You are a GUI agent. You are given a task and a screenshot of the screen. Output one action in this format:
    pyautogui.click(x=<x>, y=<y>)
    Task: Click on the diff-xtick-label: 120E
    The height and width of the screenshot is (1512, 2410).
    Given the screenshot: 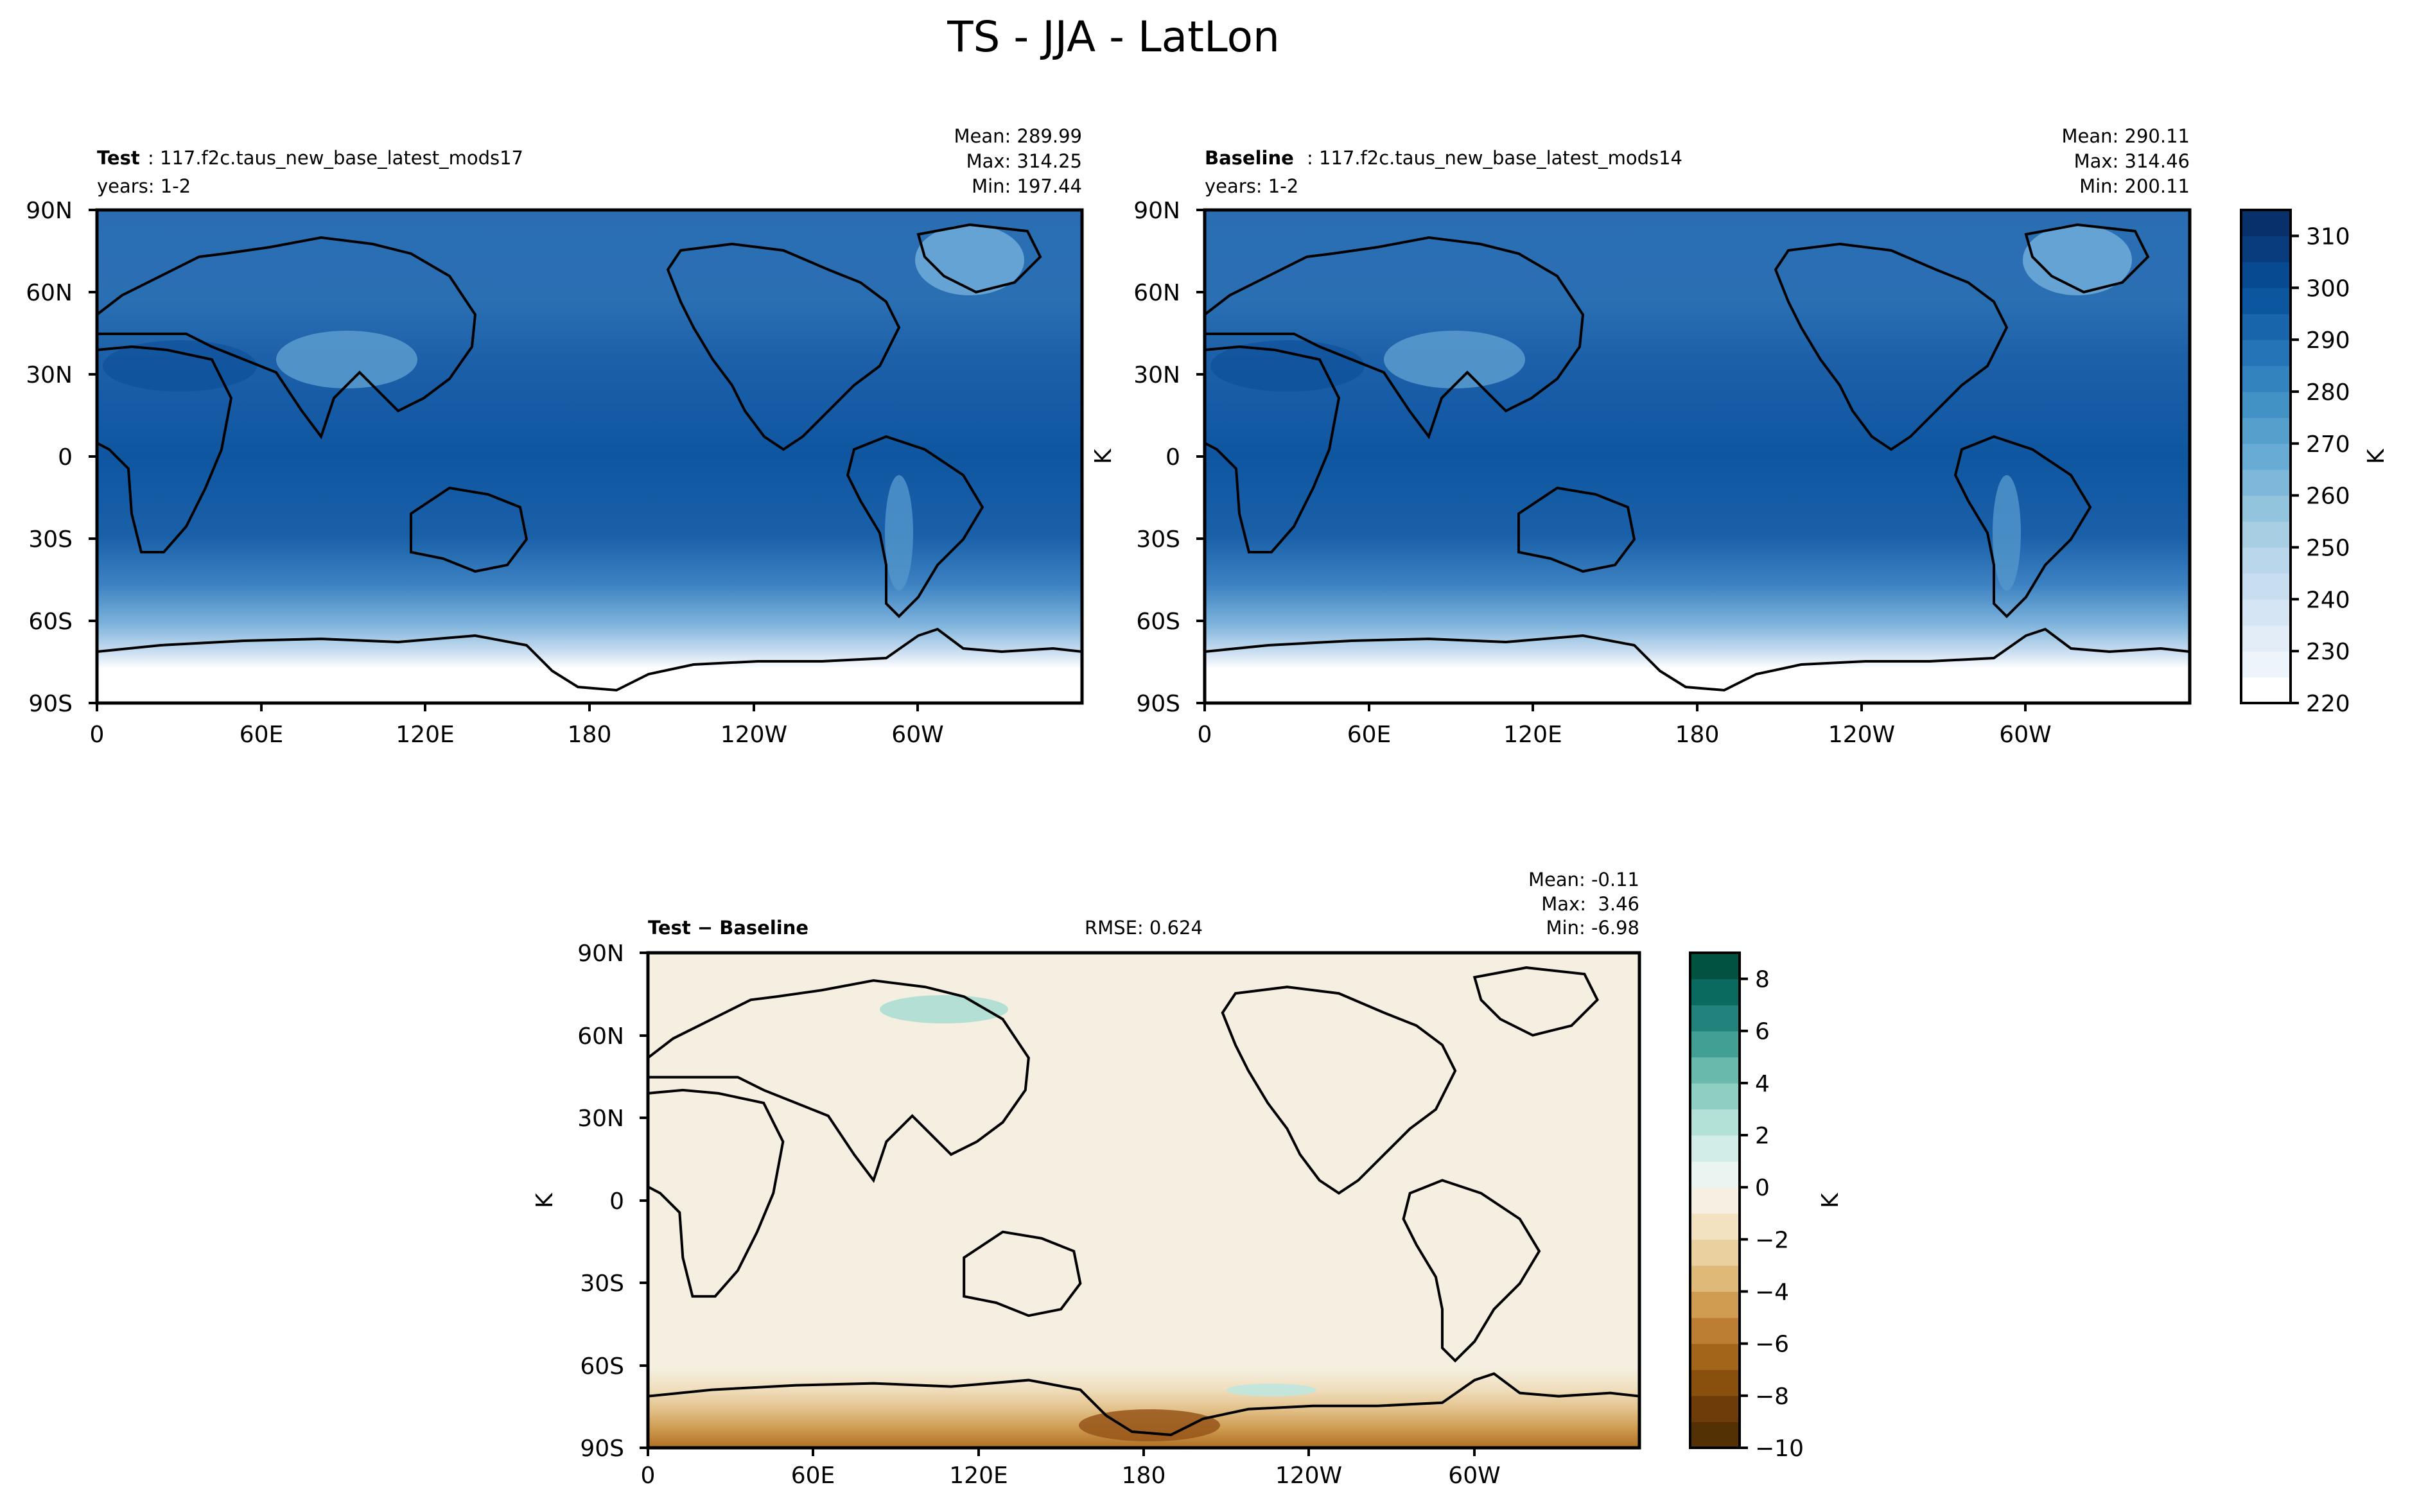 What is the action you would take?
    pyautogui.click(x=979, y=1476)
    